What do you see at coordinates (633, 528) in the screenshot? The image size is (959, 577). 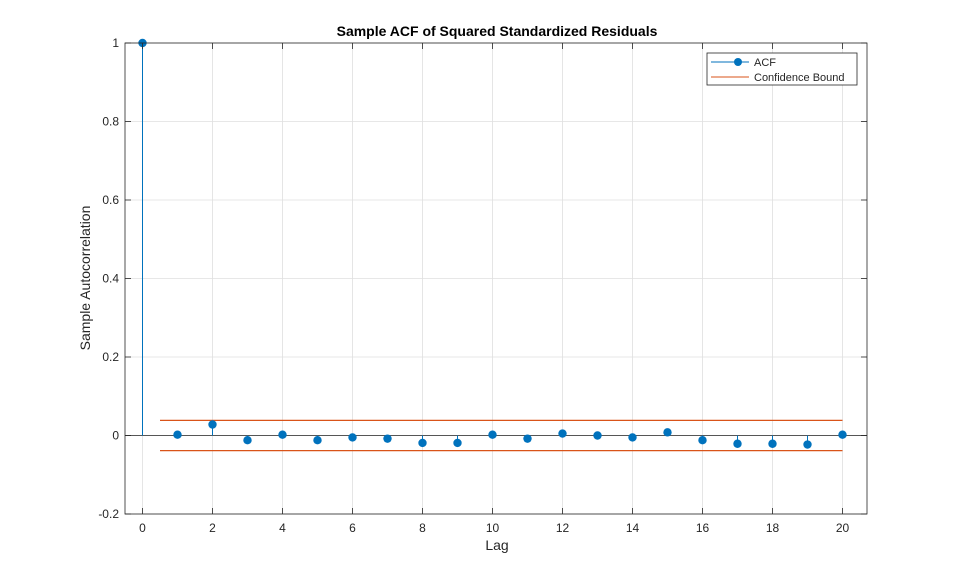 I see `x-tick-label: 14` at bounding box center [633, 528].